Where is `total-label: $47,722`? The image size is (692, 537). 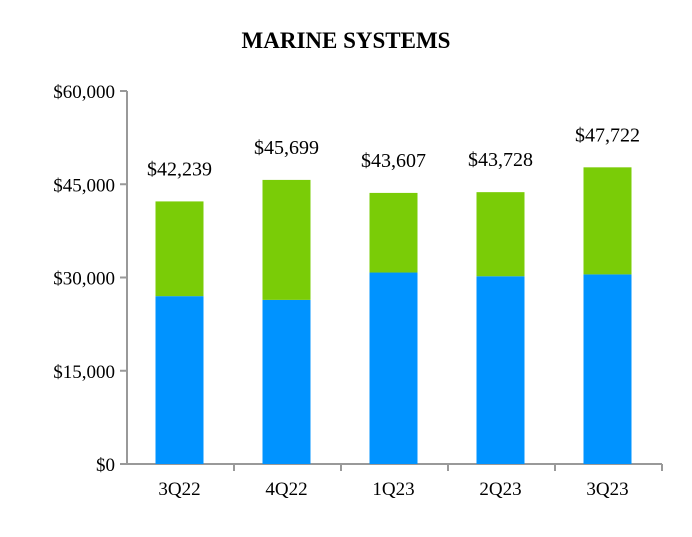 total-label: $47,722 is located at coordinates (607, 135).